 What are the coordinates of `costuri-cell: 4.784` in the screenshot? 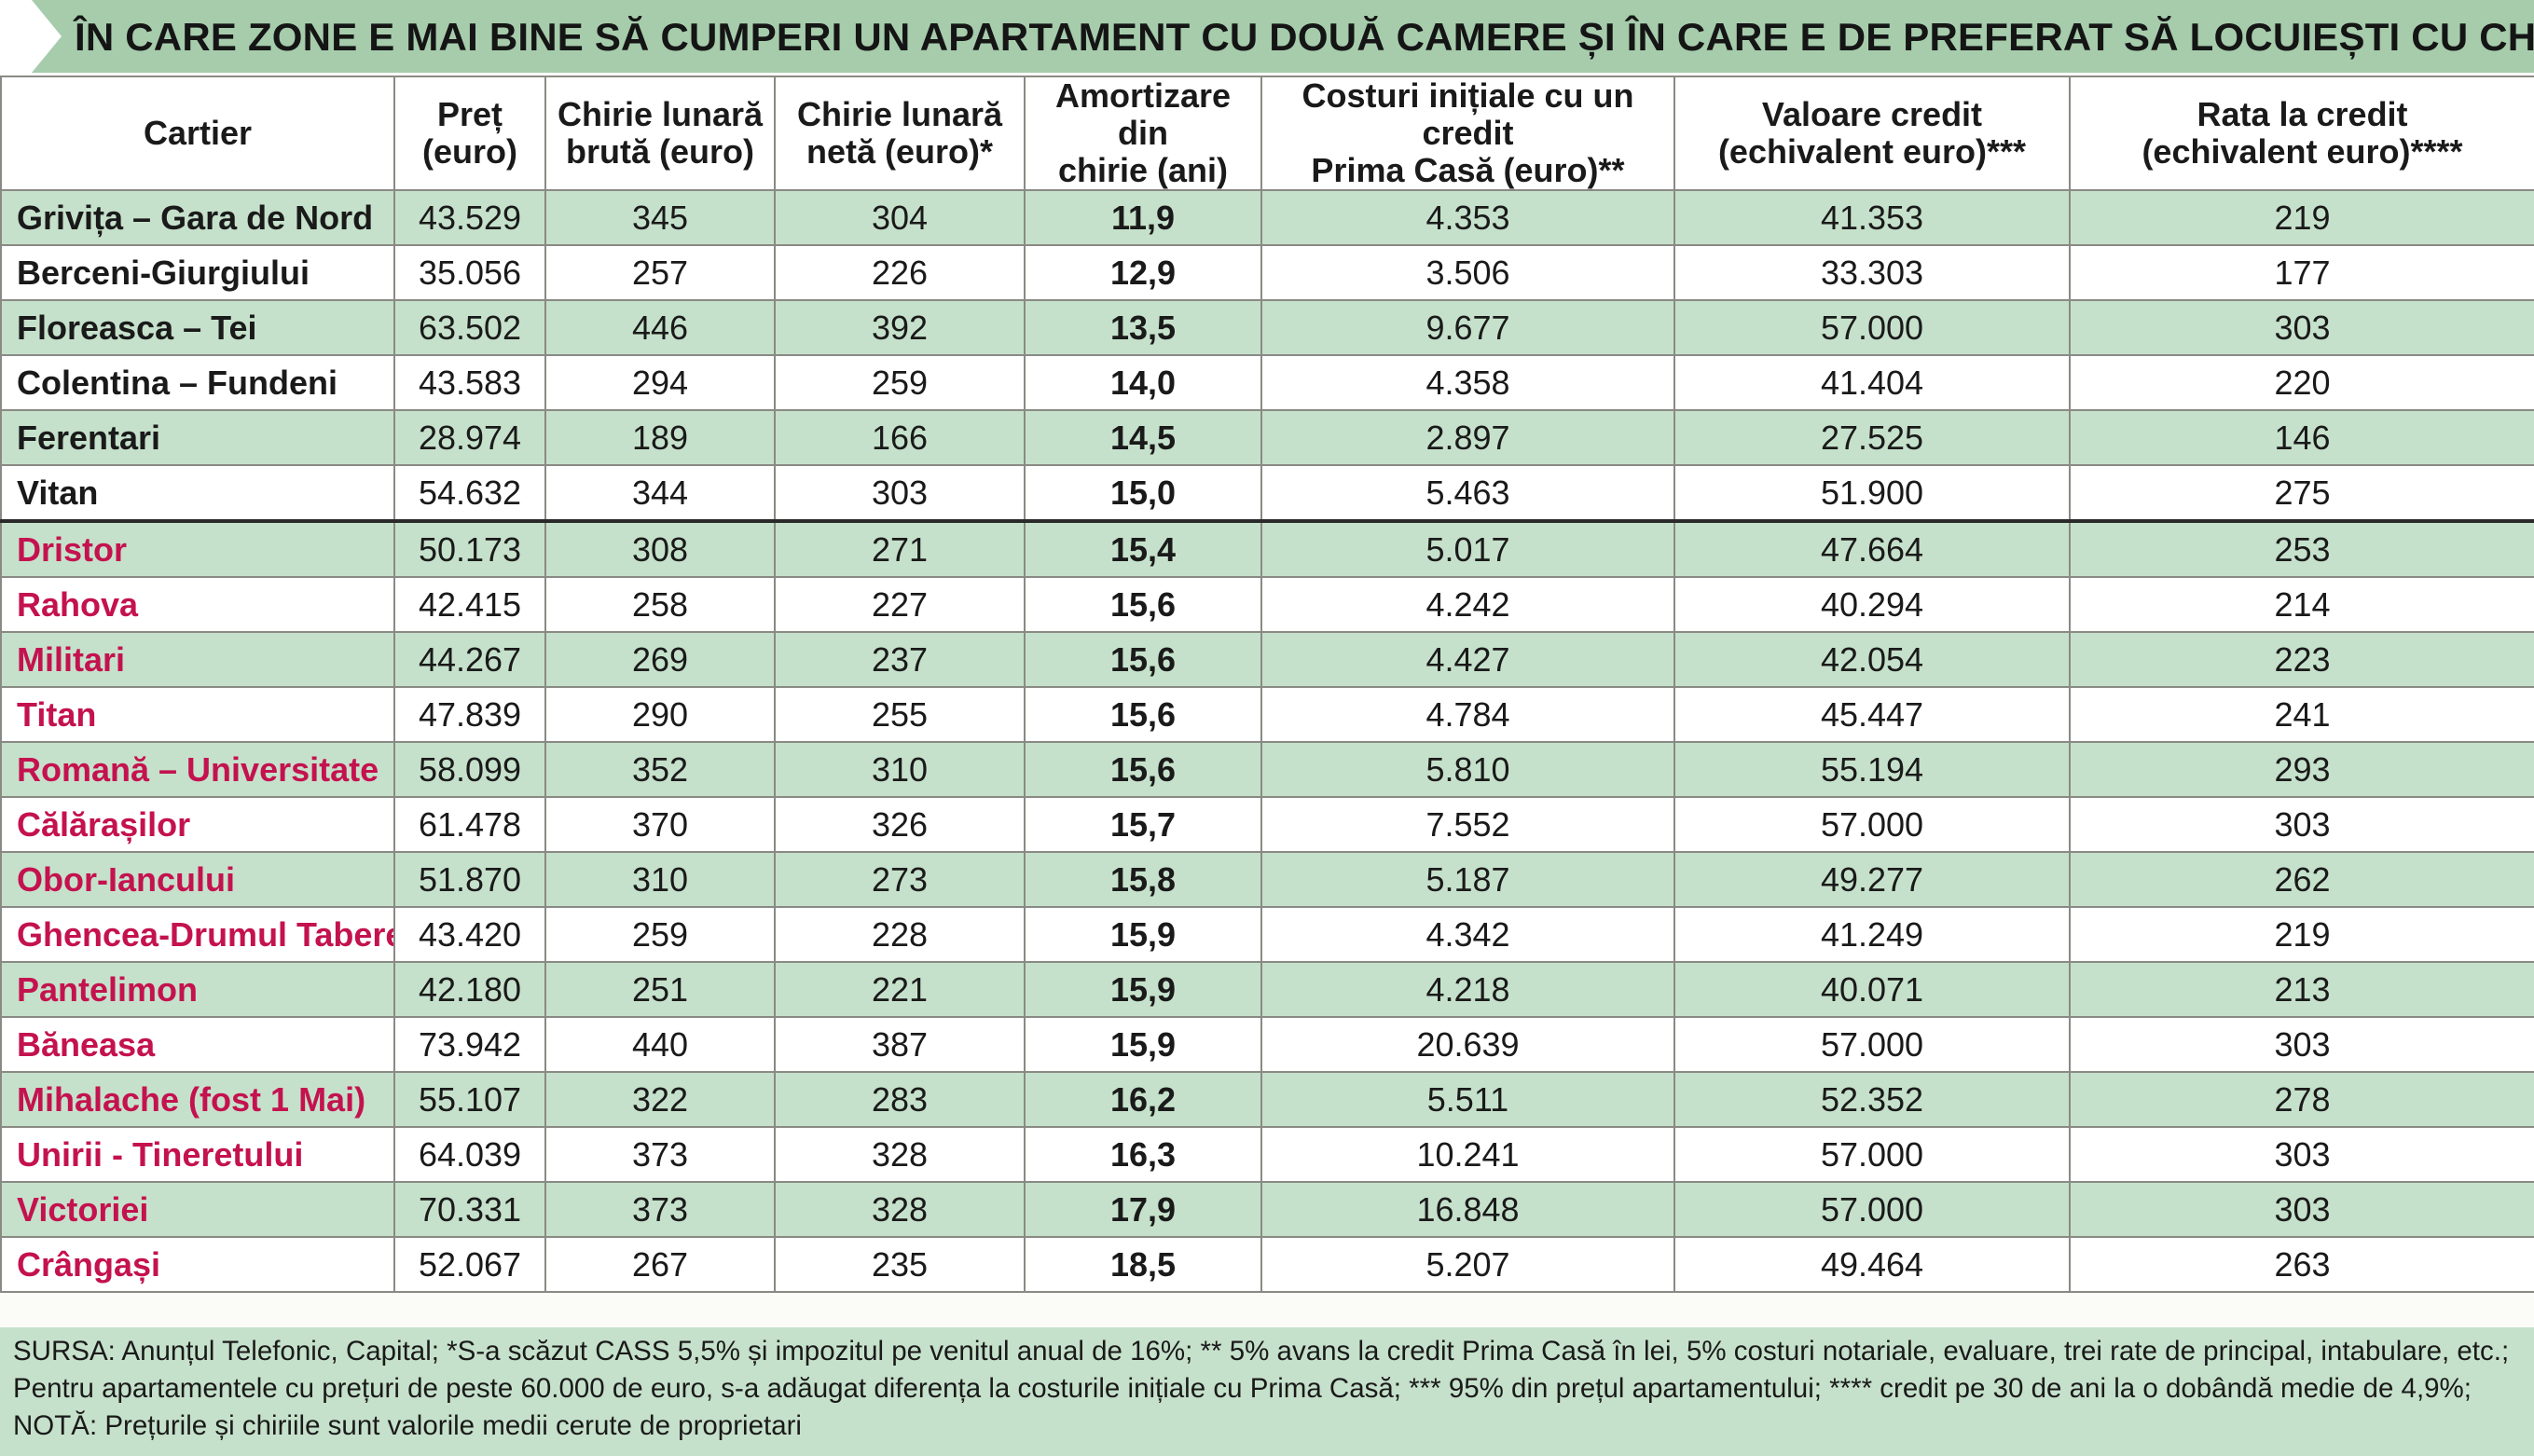 It's located at (1468, 714).